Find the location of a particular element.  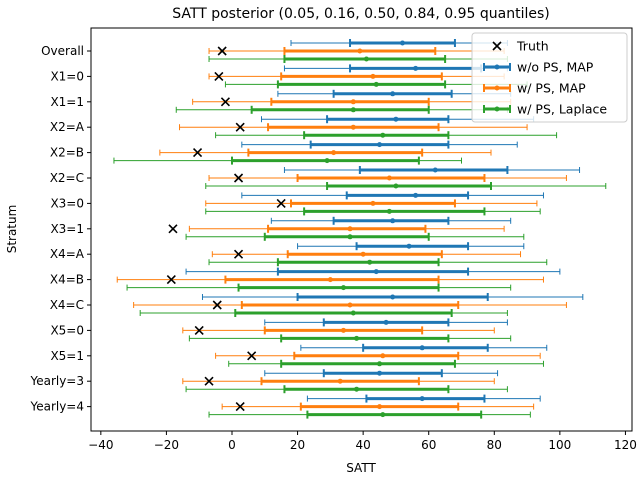

x-axis-ticks: −40 −20 0 20 40 60 80 100 120 is located at coordinates (362, 441).